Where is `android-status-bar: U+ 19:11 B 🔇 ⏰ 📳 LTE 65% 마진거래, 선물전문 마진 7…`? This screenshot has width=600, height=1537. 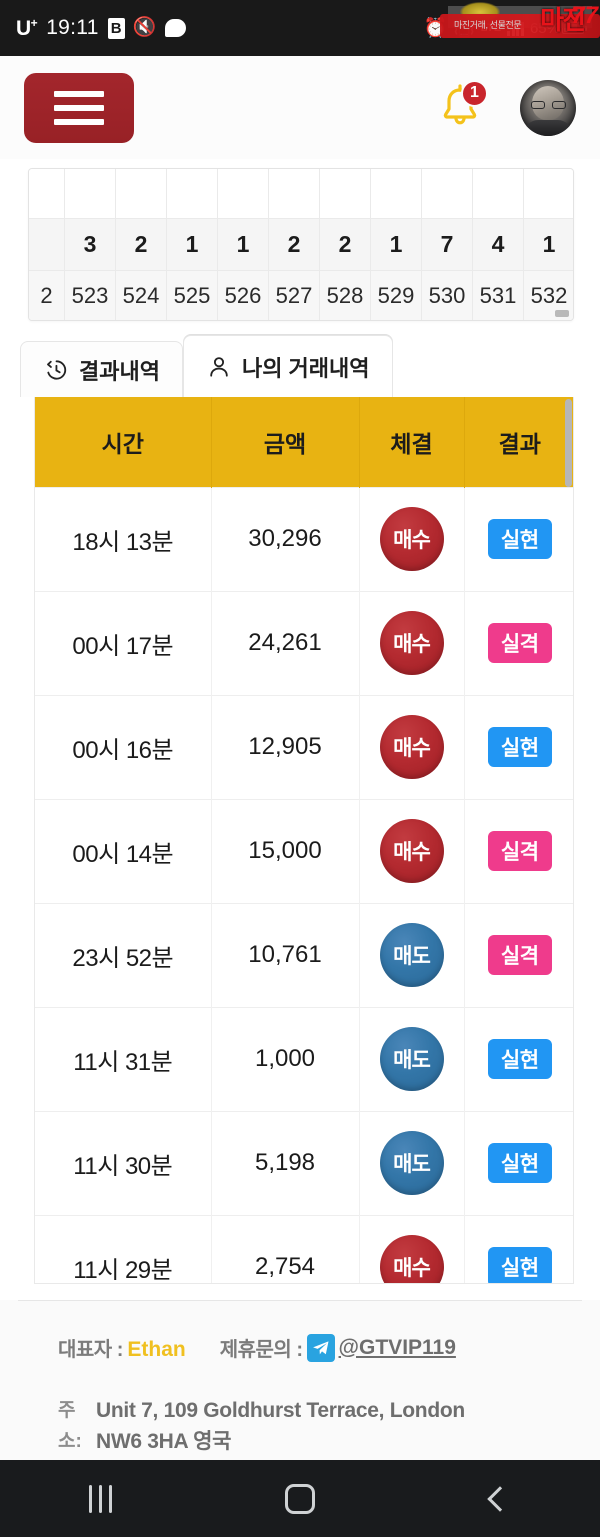 android-status-bar: U+ 19:11 B 🔇 ⏰ 📳 LTE 65% 마진거래, 선물전문 마진 7… is located at coordinates (300, 28).